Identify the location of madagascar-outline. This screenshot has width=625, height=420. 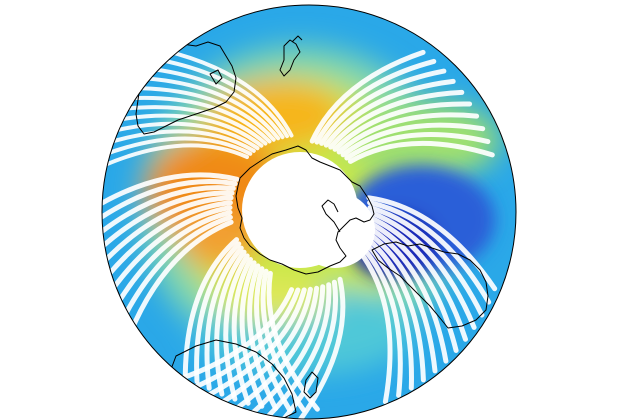
(311, 385).